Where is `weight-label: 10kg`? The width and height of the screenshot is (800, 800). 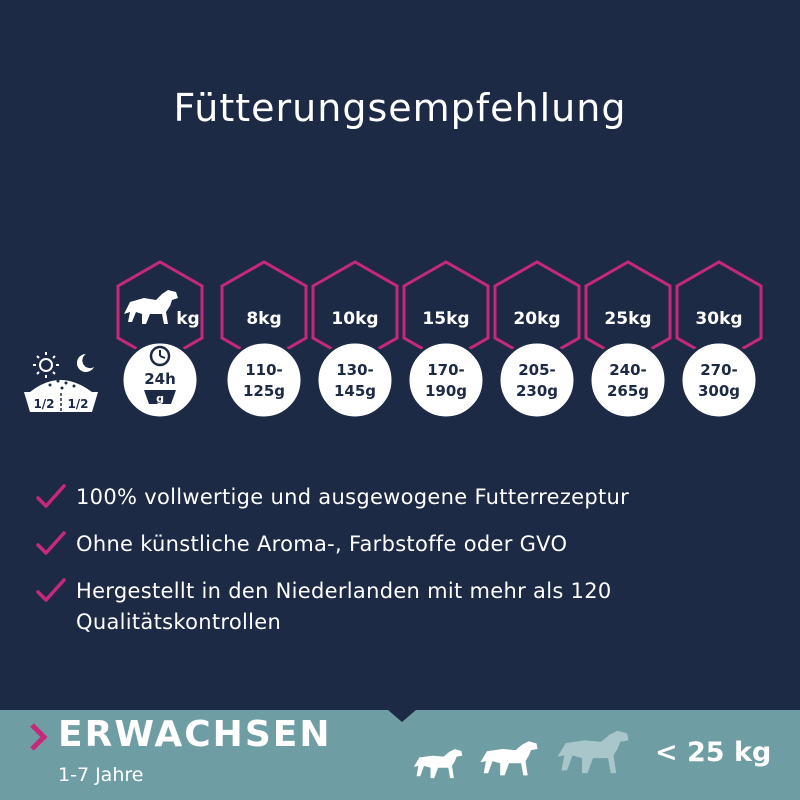 weight-label: 10kg is located at coordinates (354, 319).